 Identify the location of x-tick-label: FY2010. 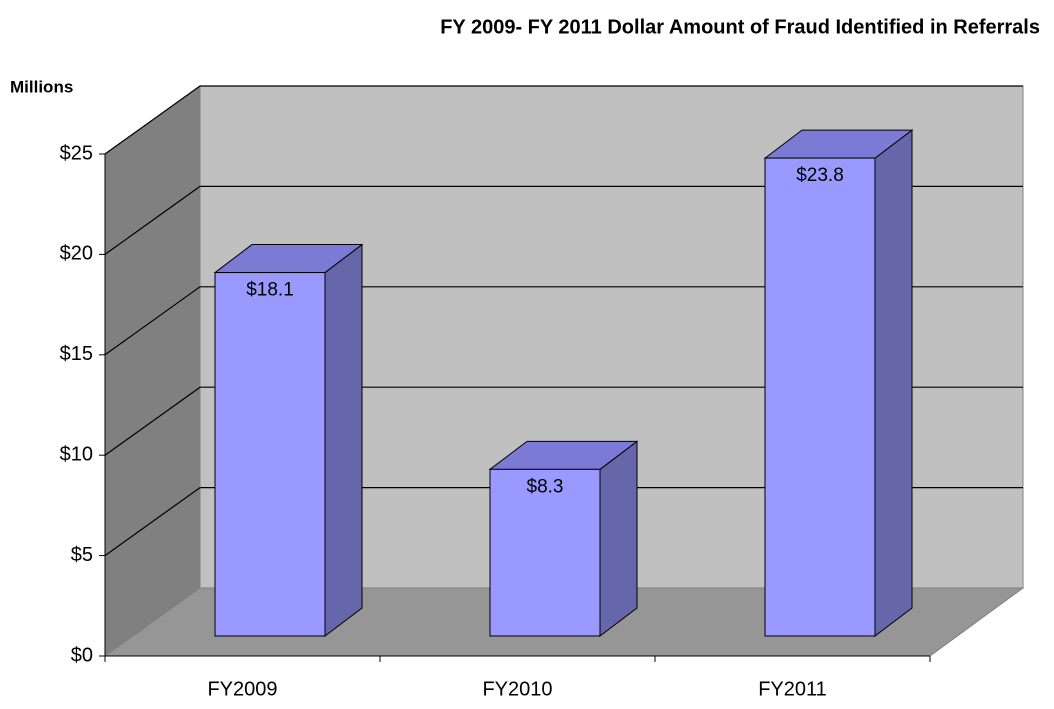
(517, 689).